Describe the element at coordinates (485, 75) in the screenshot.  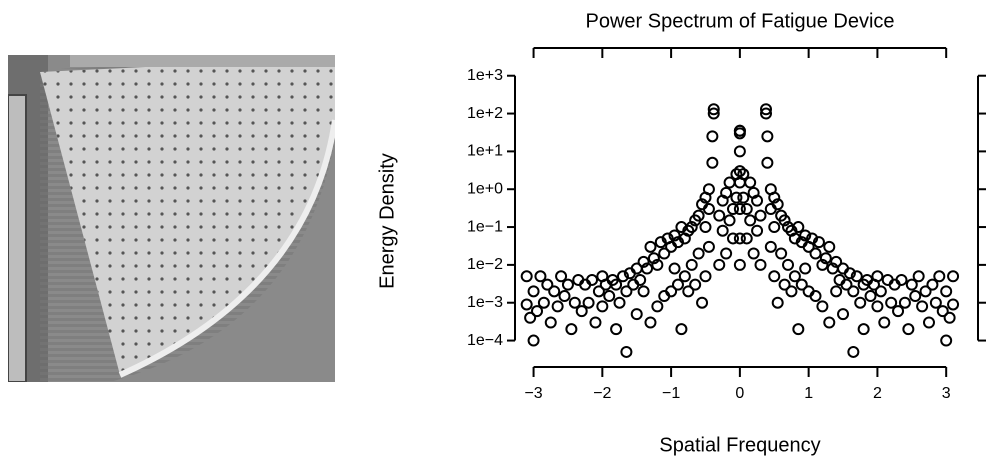
I see `y-tick-label: 1e+3` at that location.